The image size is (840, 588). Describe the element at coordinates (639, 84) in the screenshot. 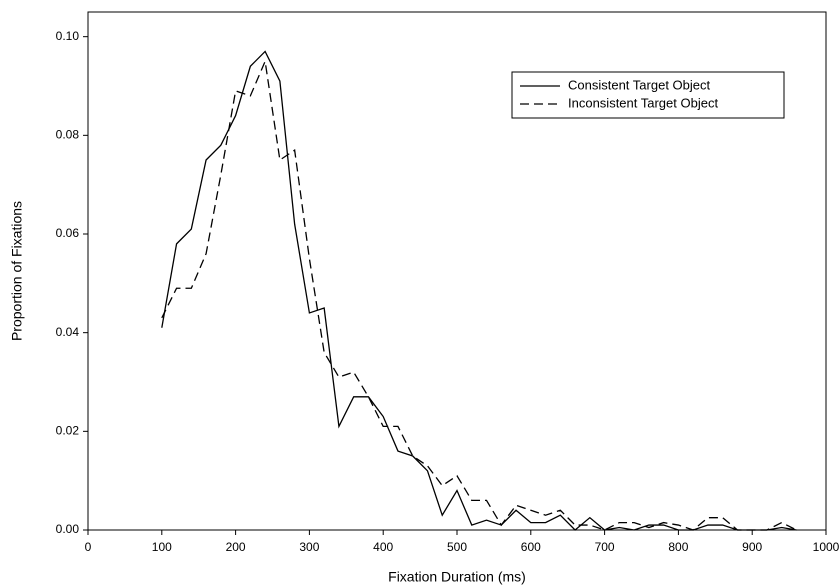

I see `legend-text: Consistent Target Object` at that location.